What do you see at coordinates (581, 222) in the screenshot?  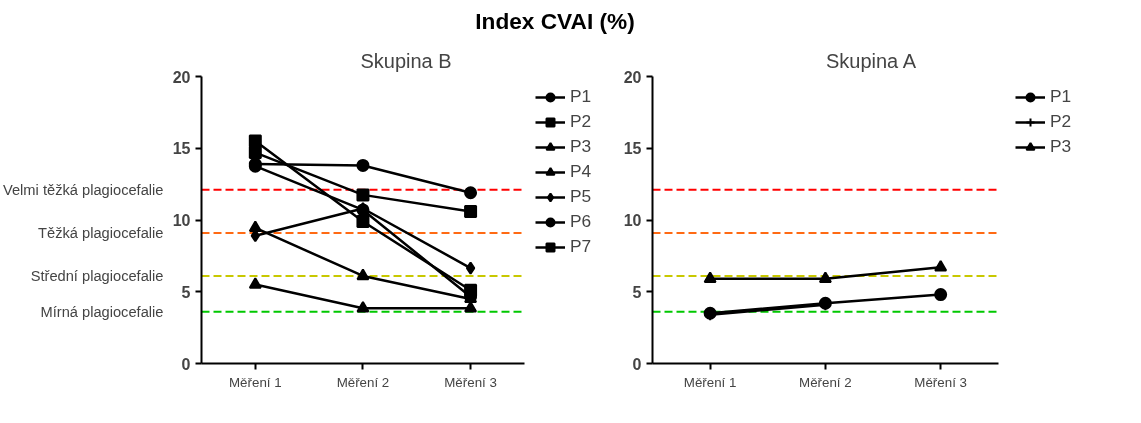 I see `legend-label: P6` at bounding box center [581, 222].